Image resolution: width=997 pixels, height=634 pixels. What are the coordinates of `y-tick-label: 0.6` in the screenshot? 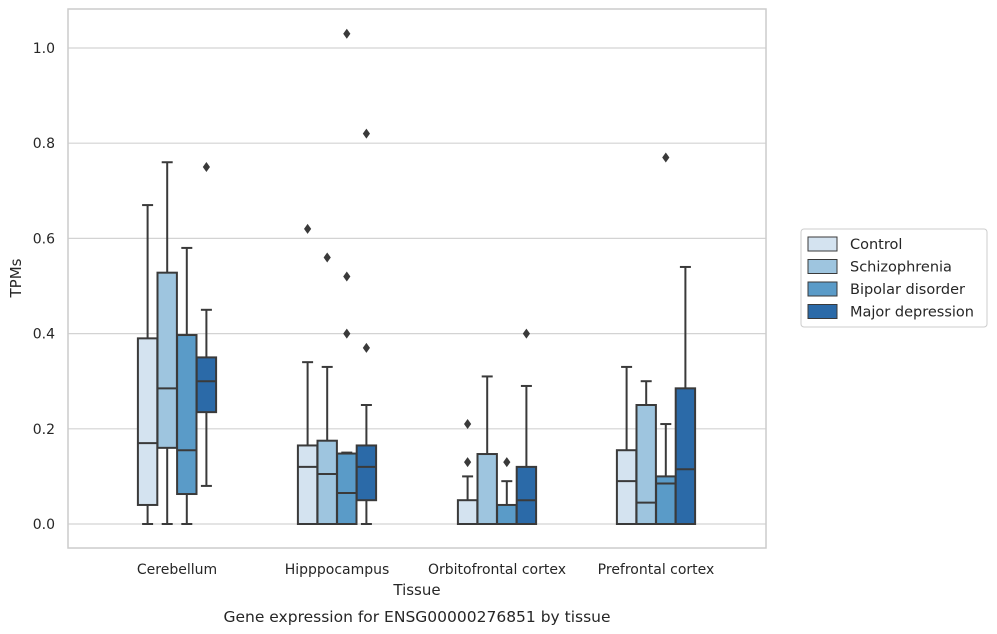 It's located at (44, 239).